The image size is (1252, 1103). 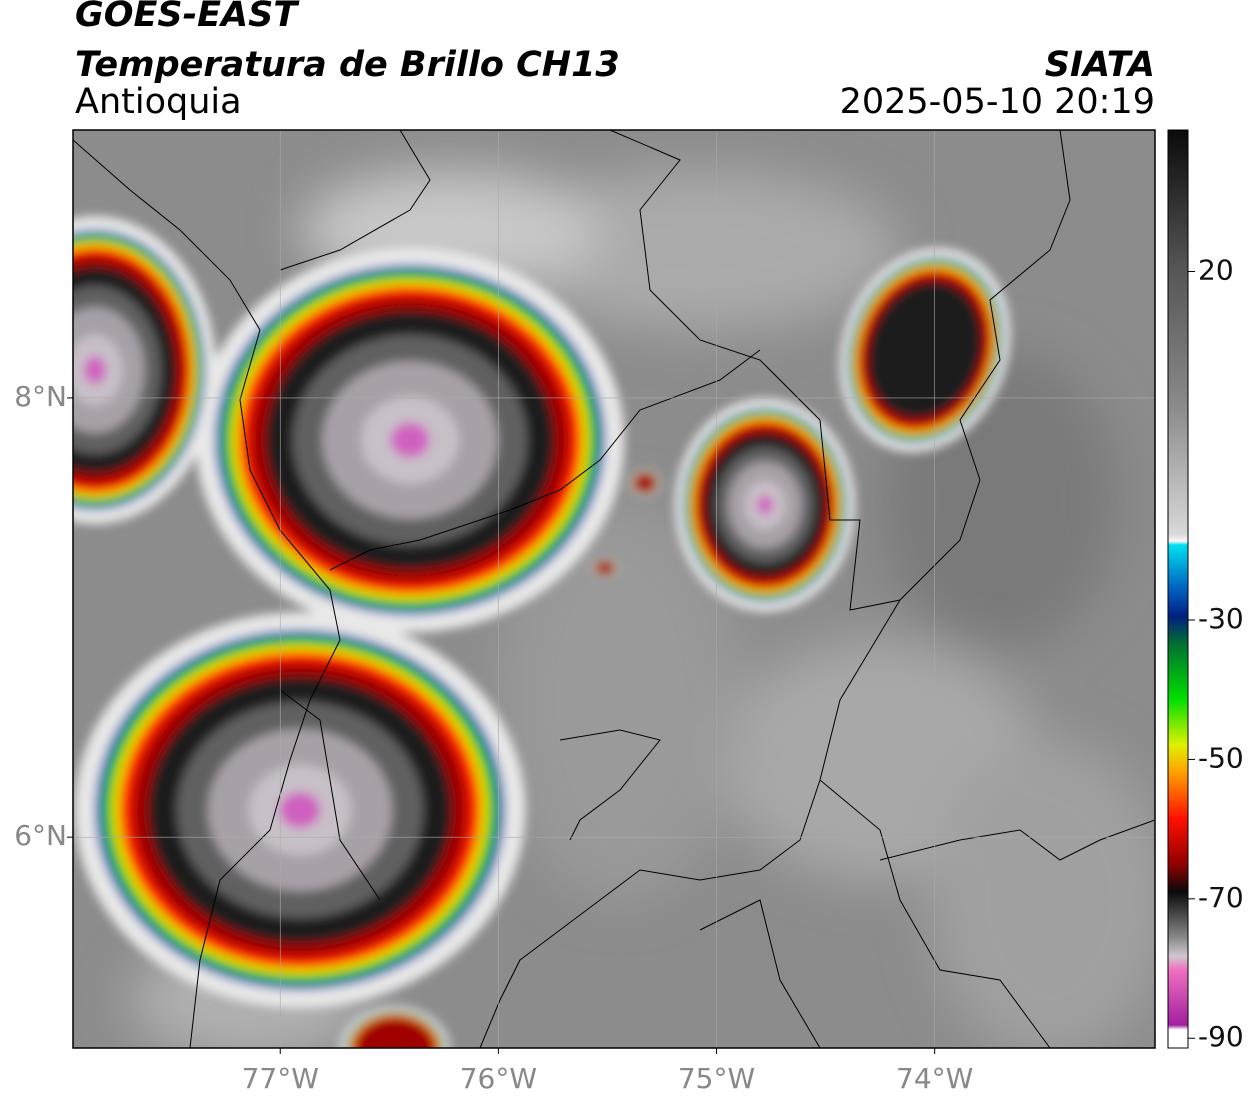 What do you see at coordinates (158, 102) in the screenshot?
I see `region: Antioquia` at bounding box center [158, 102].